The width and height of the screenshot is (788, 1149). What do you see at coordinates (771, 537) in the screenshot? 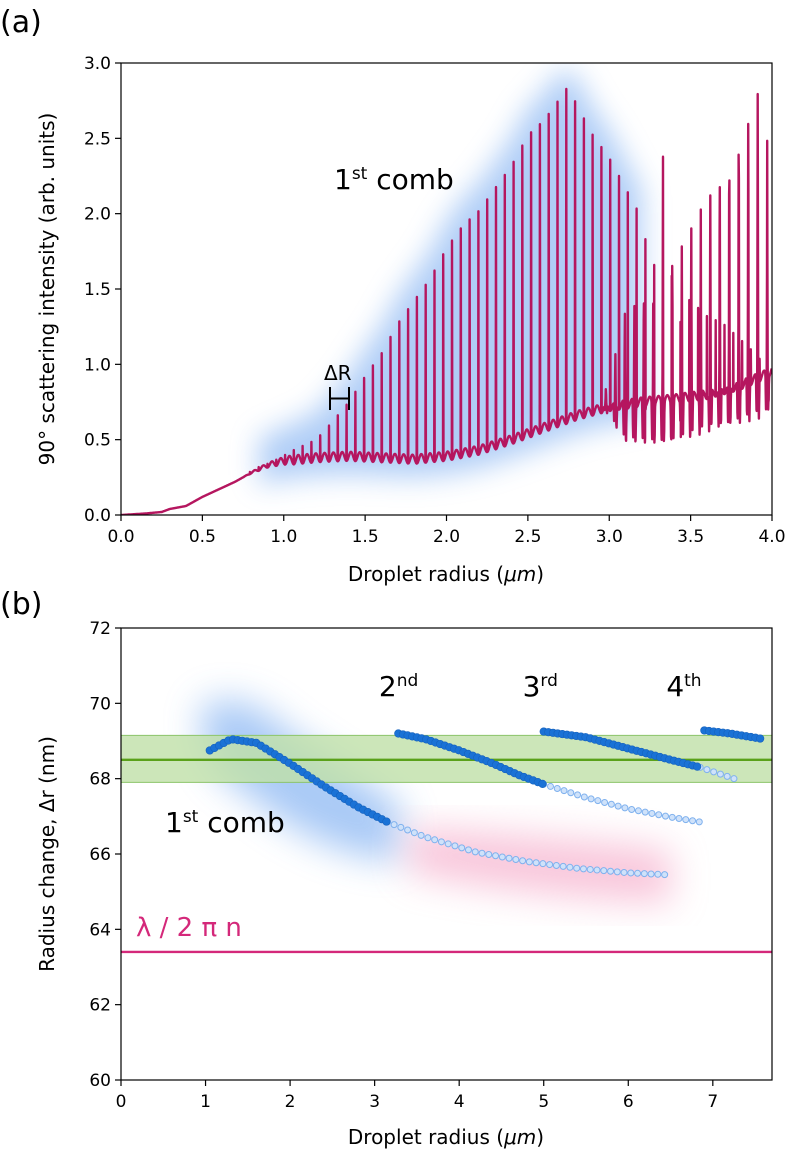
I see `x-tick-label: 4.0` at bounding box center [771, 537].